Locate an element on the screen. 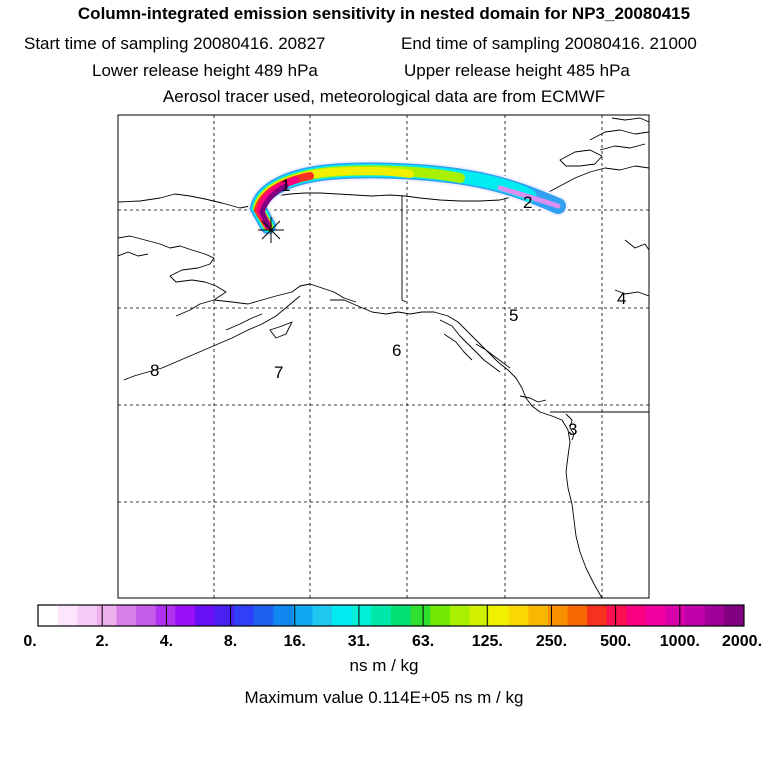 Image resolution: width=768 pixels, height=768 pixels. emission-sensitivity-plume is located at coordinates (407, 198).